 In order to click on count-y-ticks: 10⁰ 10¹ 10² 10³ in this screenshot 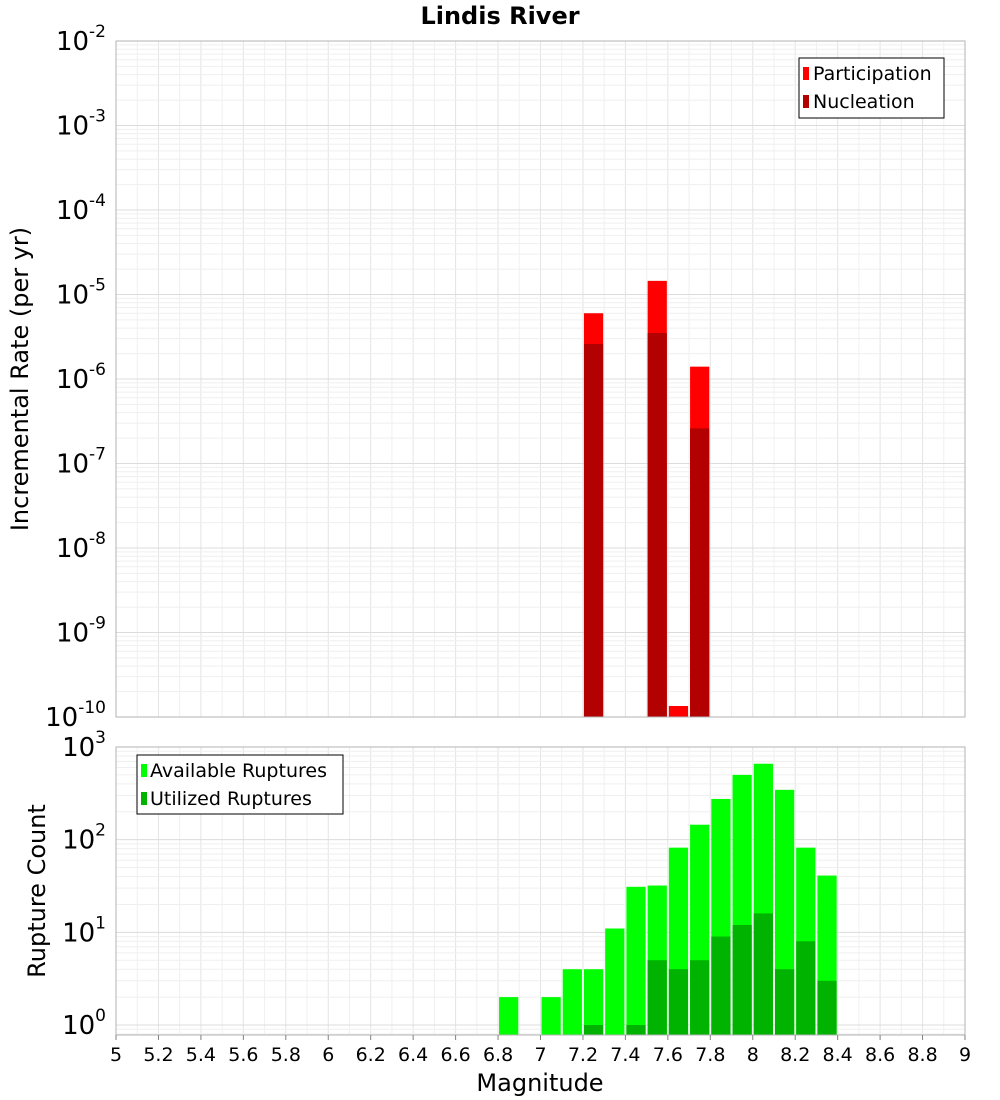, I will do `click(84, 884)`.